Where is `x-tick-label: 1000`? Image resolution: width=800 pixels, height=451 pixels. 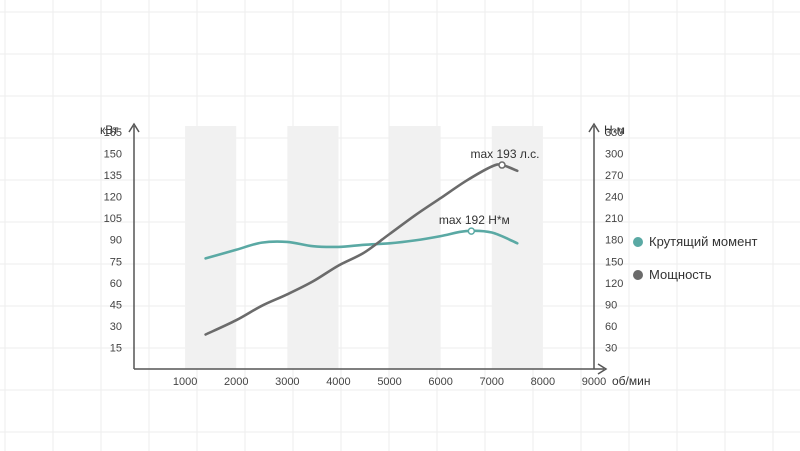 x-tick-label: 1000 is located at coordinates (185, 382).